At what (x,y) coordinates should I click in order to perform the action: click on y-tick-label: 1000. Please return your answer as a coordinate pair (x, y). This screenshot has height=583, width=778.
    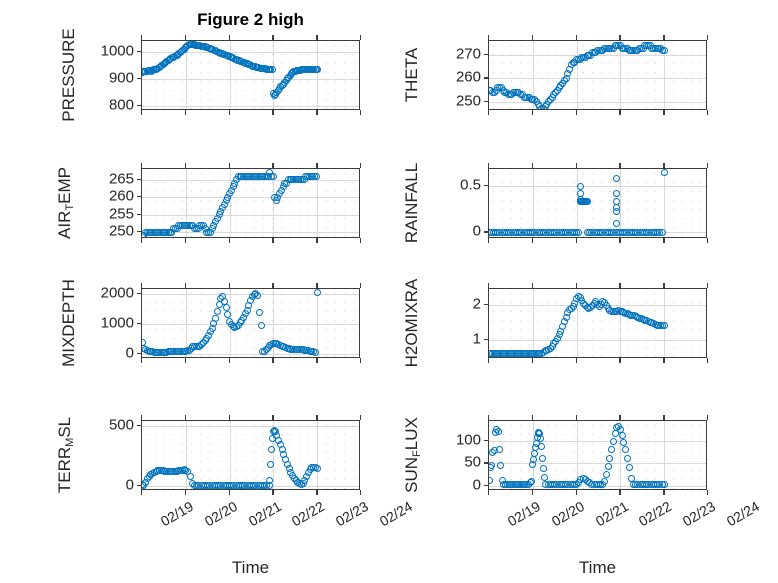
    Looking at the image, I should click on (117, 51).